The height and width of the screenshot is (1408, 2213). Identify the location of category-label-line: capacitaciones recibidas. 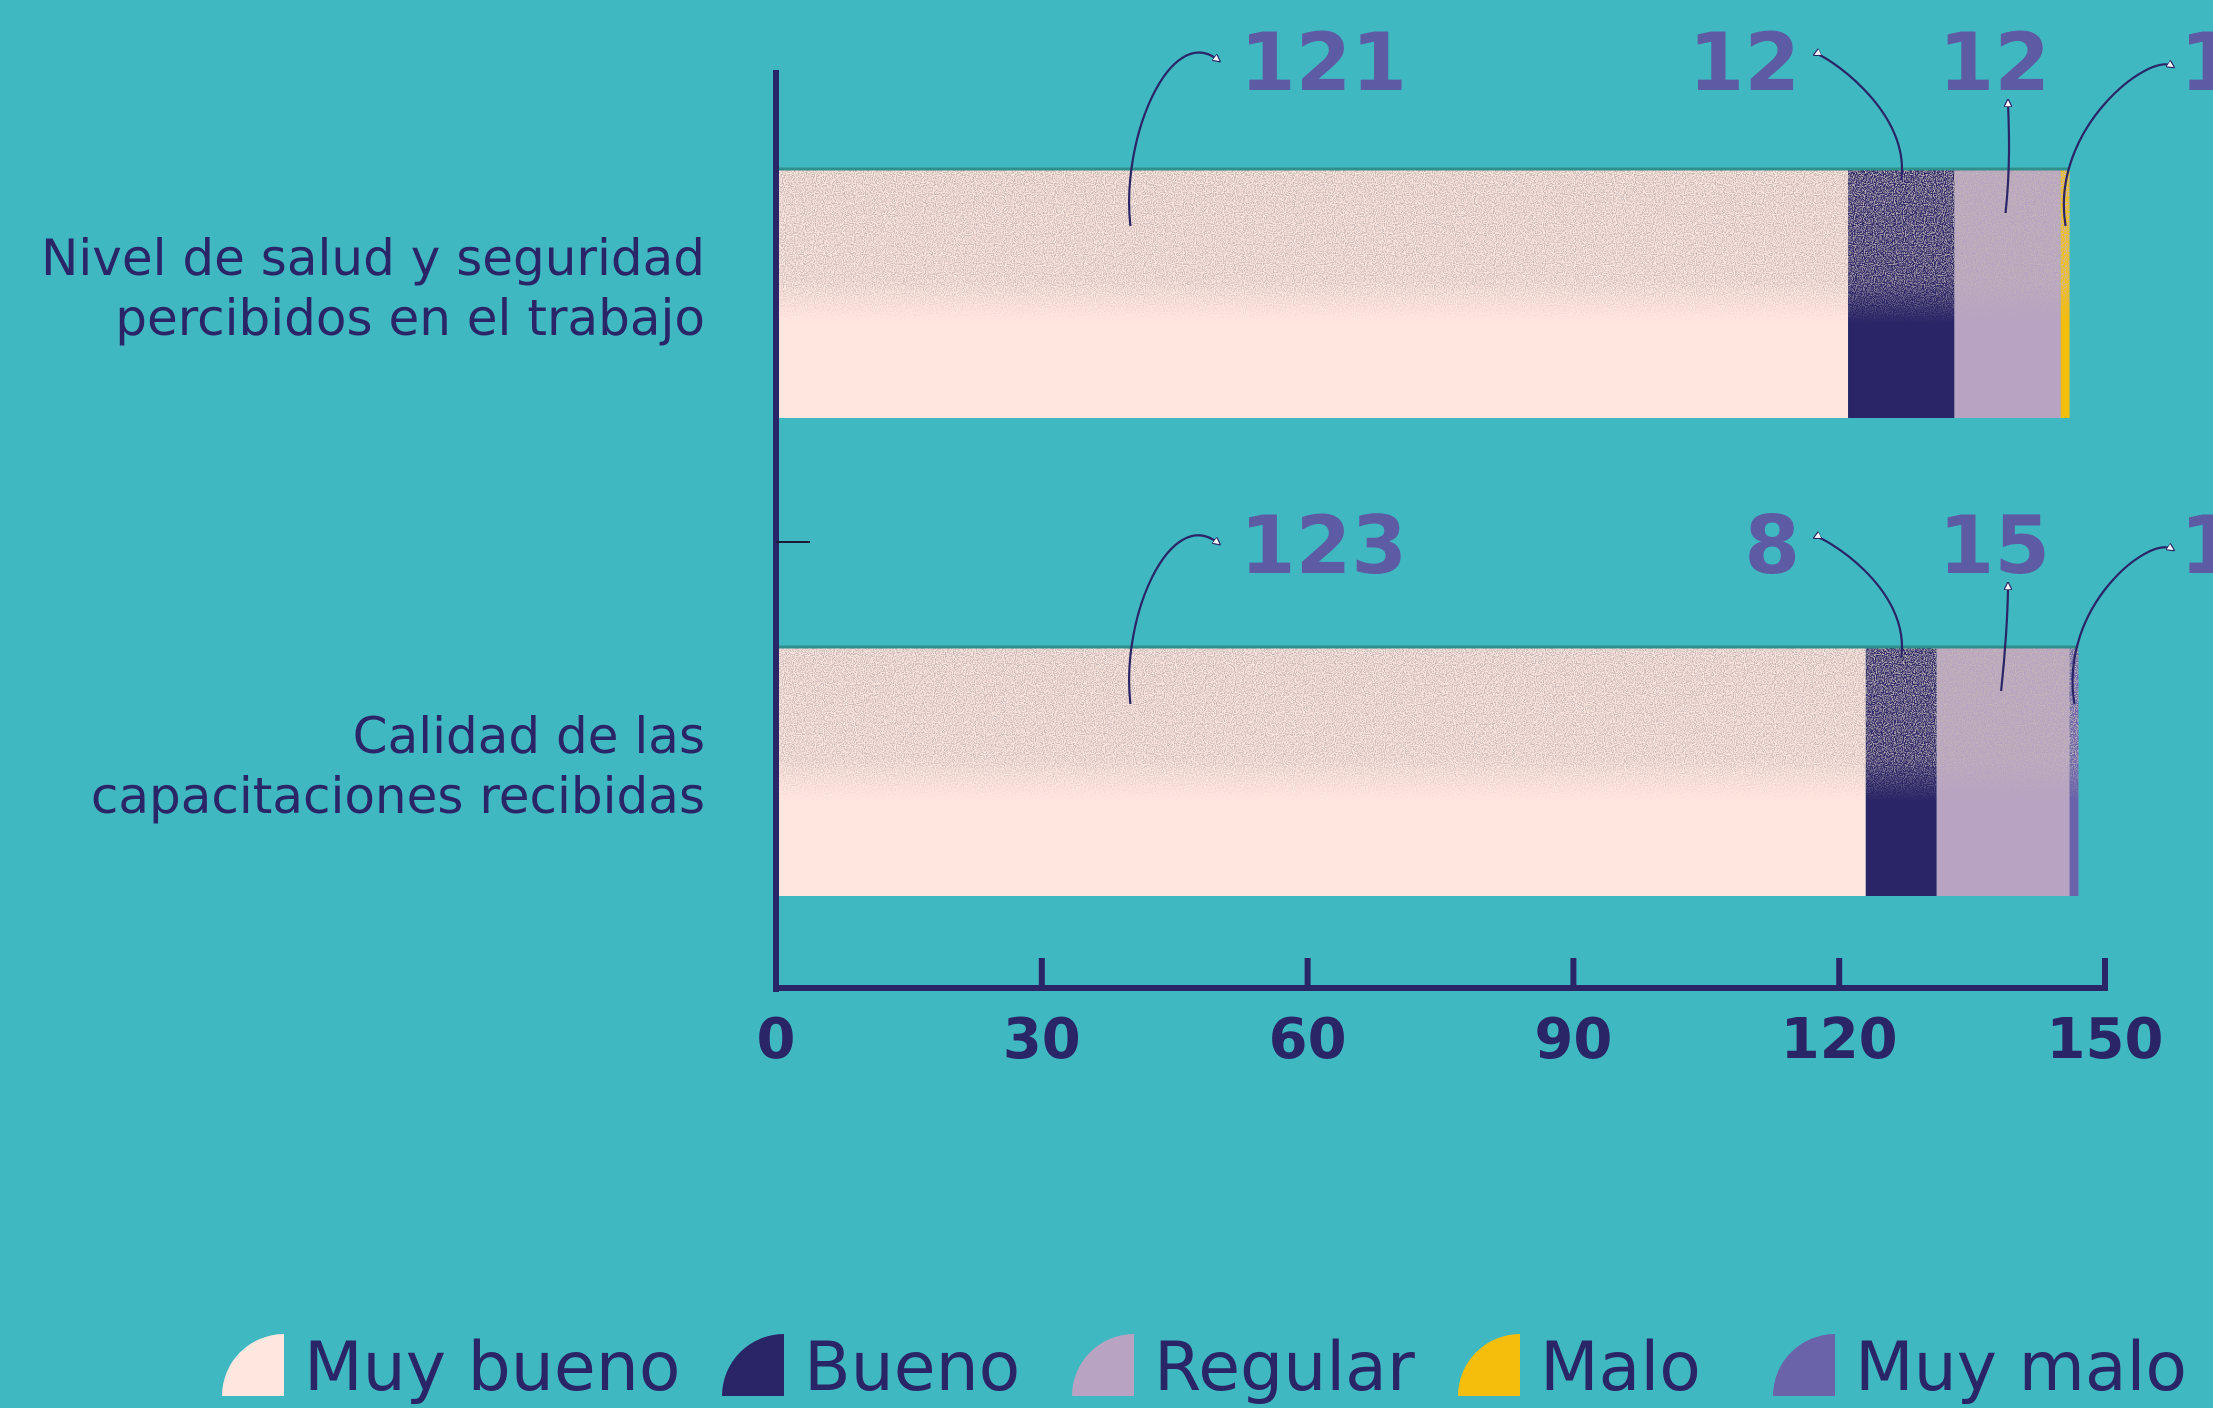
(398, 796).